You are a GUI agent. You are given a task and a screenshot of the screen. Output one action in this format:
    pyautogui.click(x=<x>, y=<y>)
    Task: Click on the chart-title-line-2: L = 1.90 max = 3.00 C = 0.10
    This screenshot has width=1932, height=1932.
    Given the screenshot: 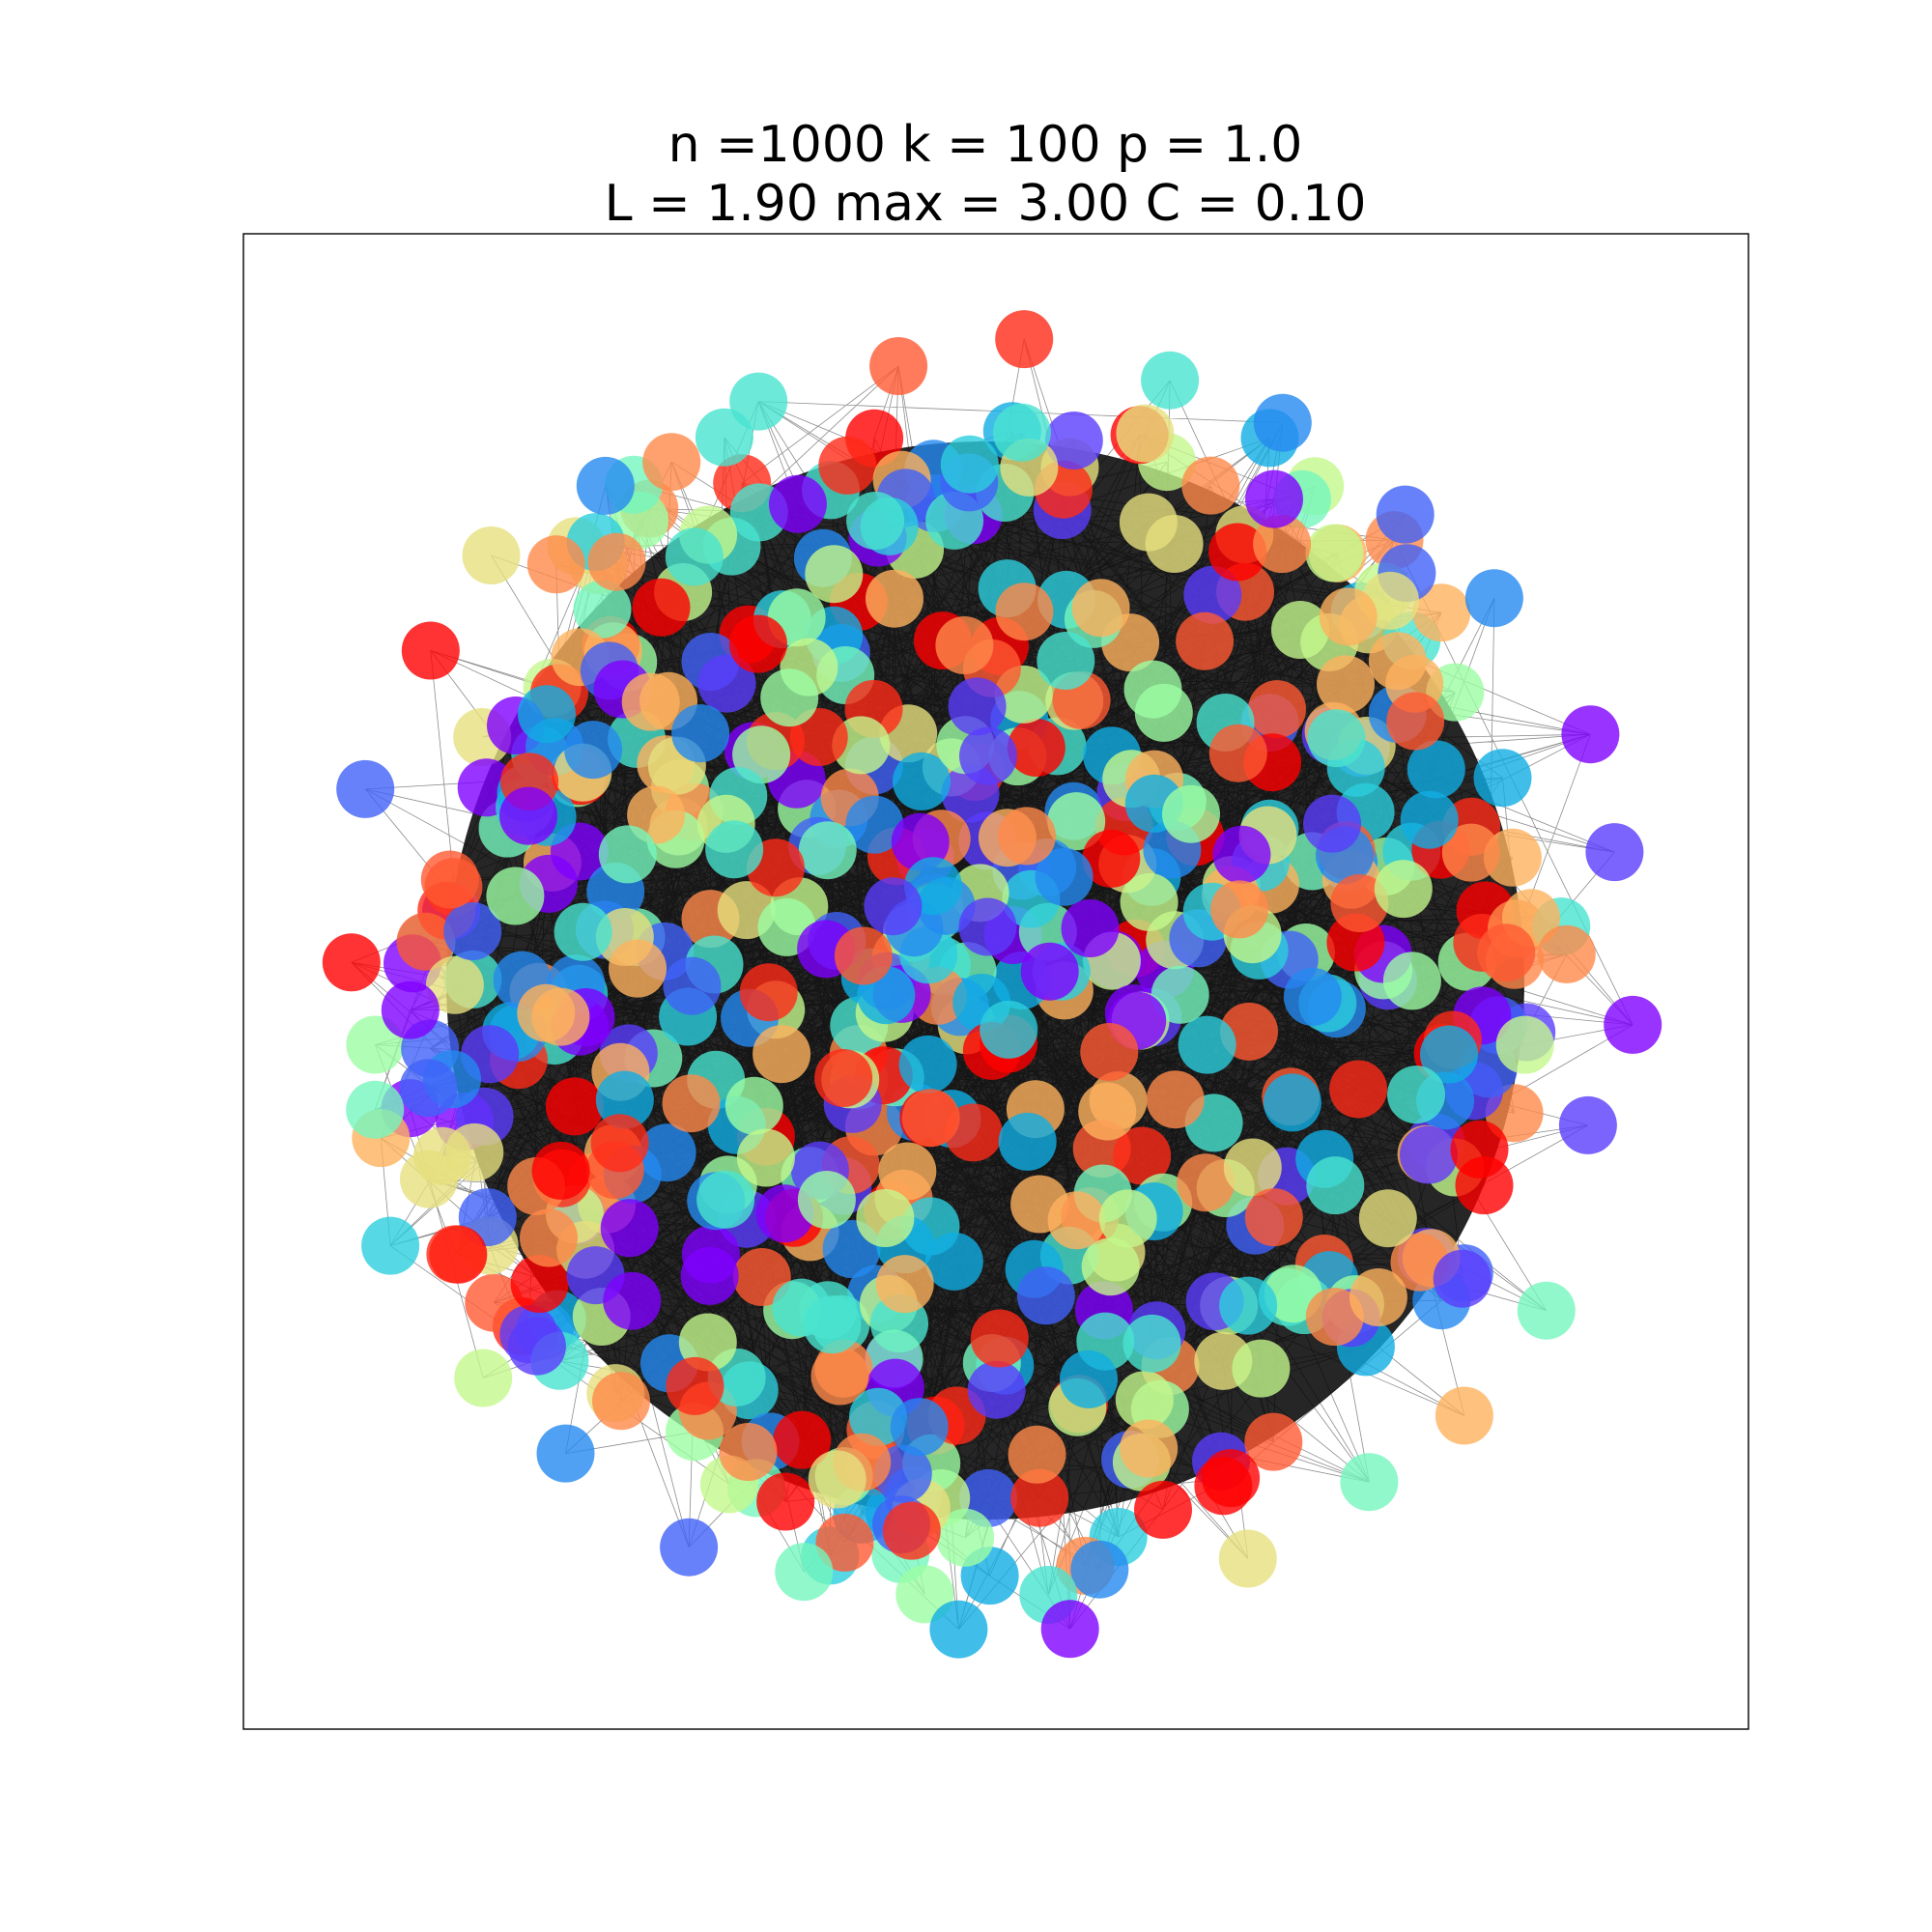 What is the action you would take?
    pyautogui.click(x=986, y=204)
    